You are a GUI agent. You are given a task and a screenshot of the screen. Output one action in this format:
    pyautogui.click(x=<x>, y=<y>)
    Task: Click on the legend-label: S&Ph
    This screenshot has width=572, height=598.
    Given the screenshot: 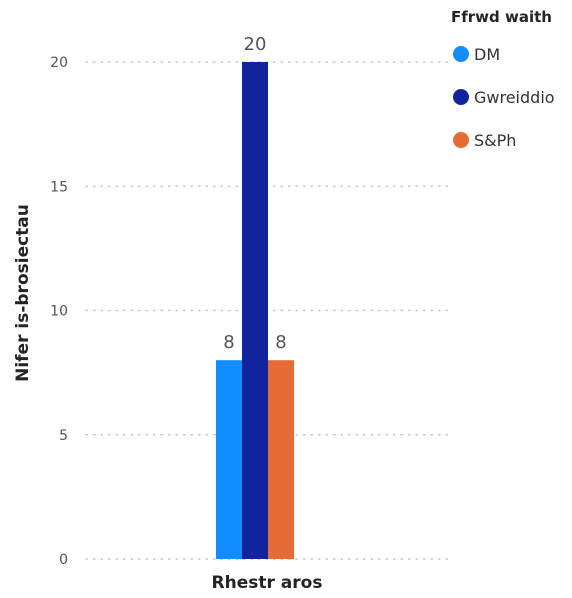 What is the action you would take?
    pyautogui.click(x=495, y=140)
    